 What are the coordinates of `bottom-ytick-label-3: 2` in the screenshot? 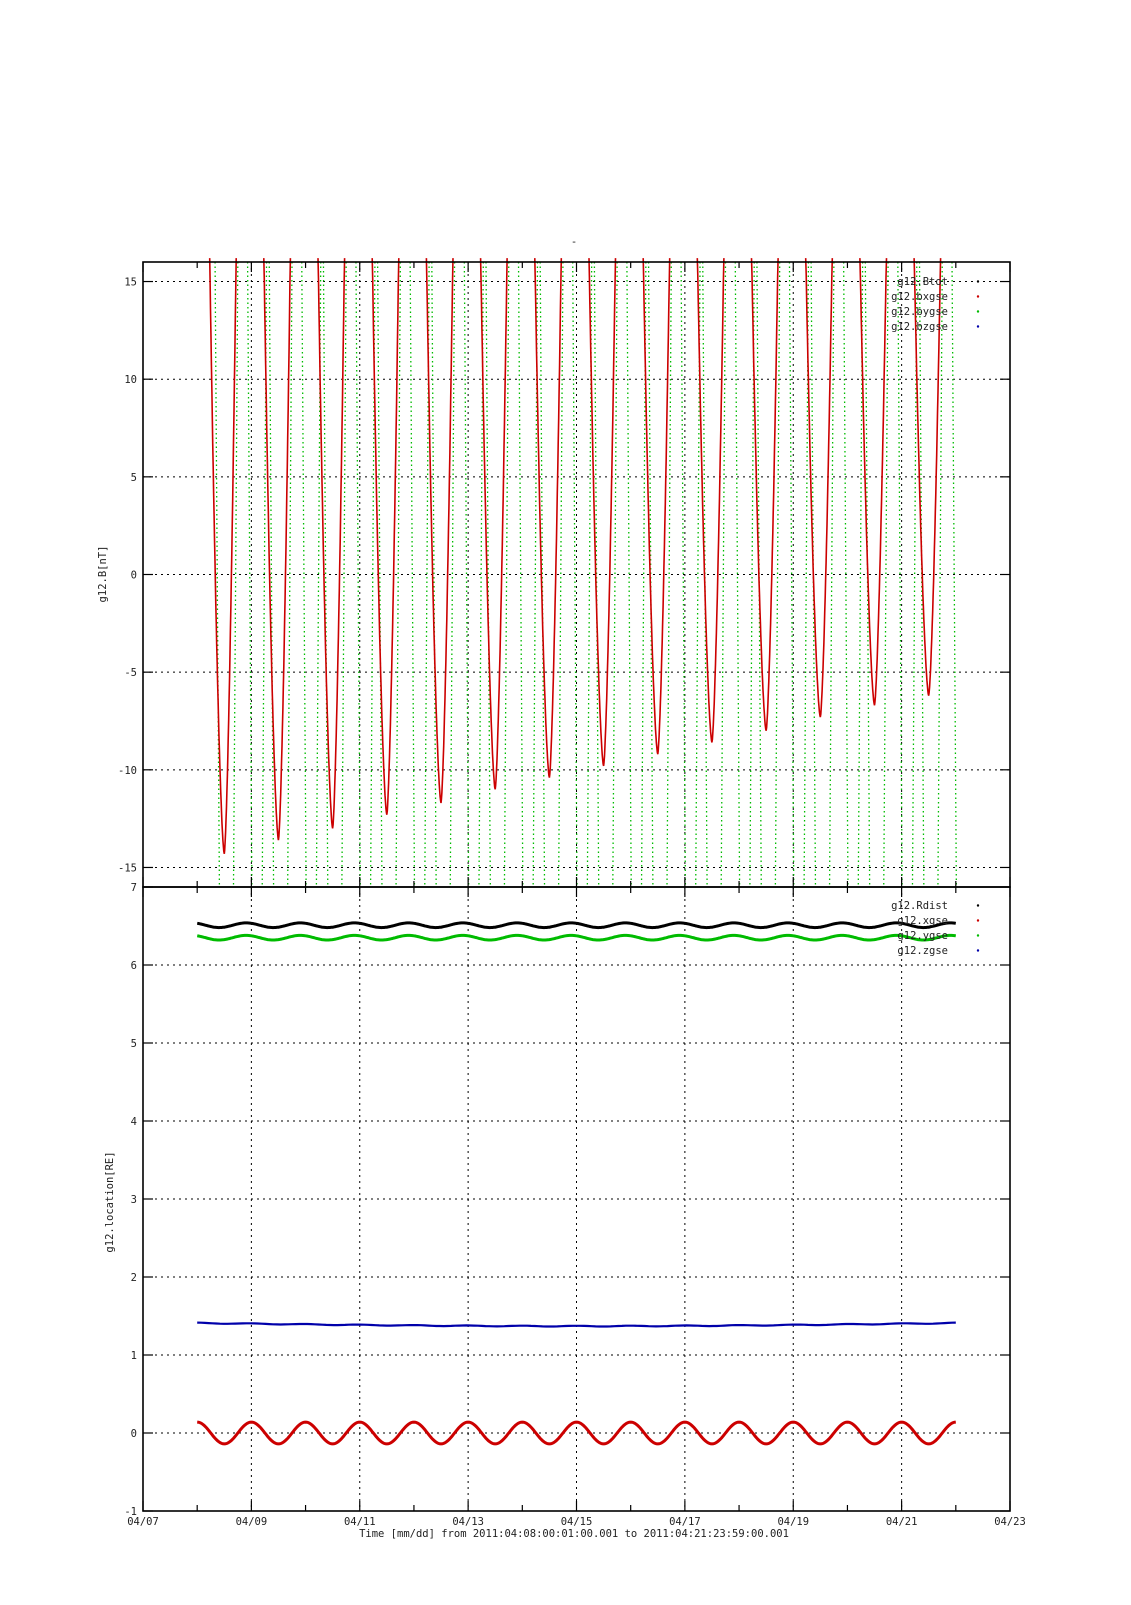 It's located at (134, 1278).